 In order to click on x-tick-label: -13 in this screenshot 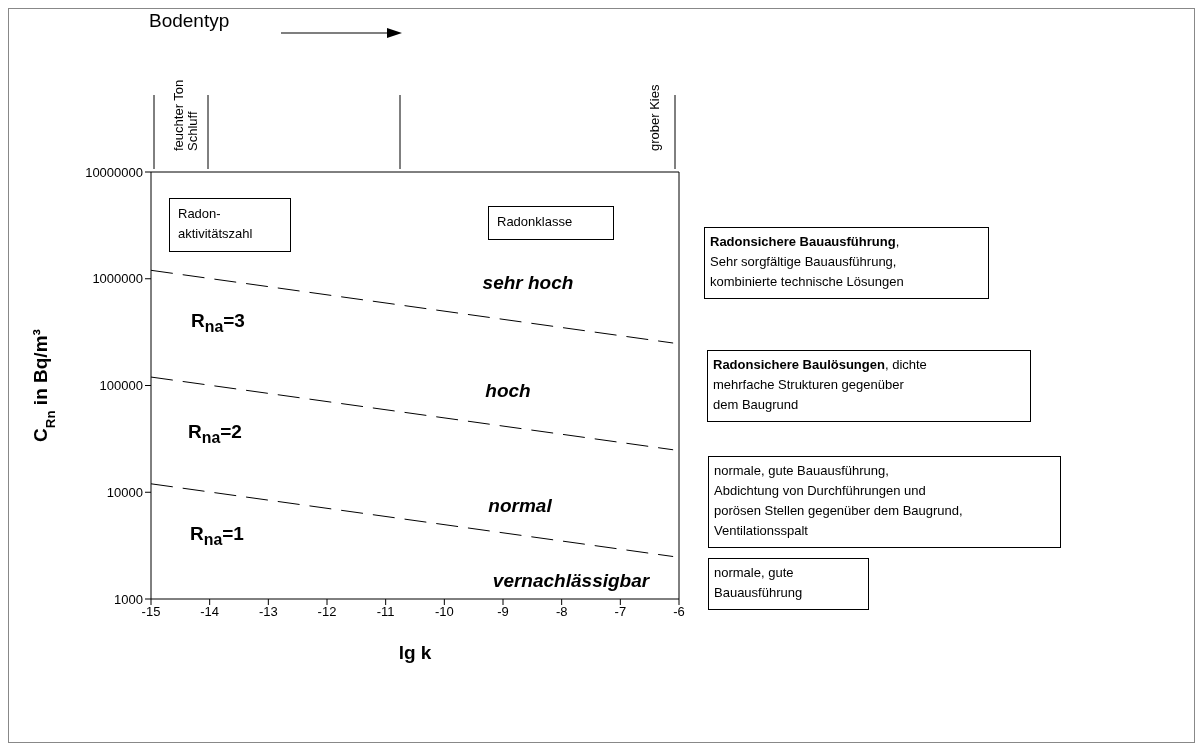, I will do `click(268, 612)`.